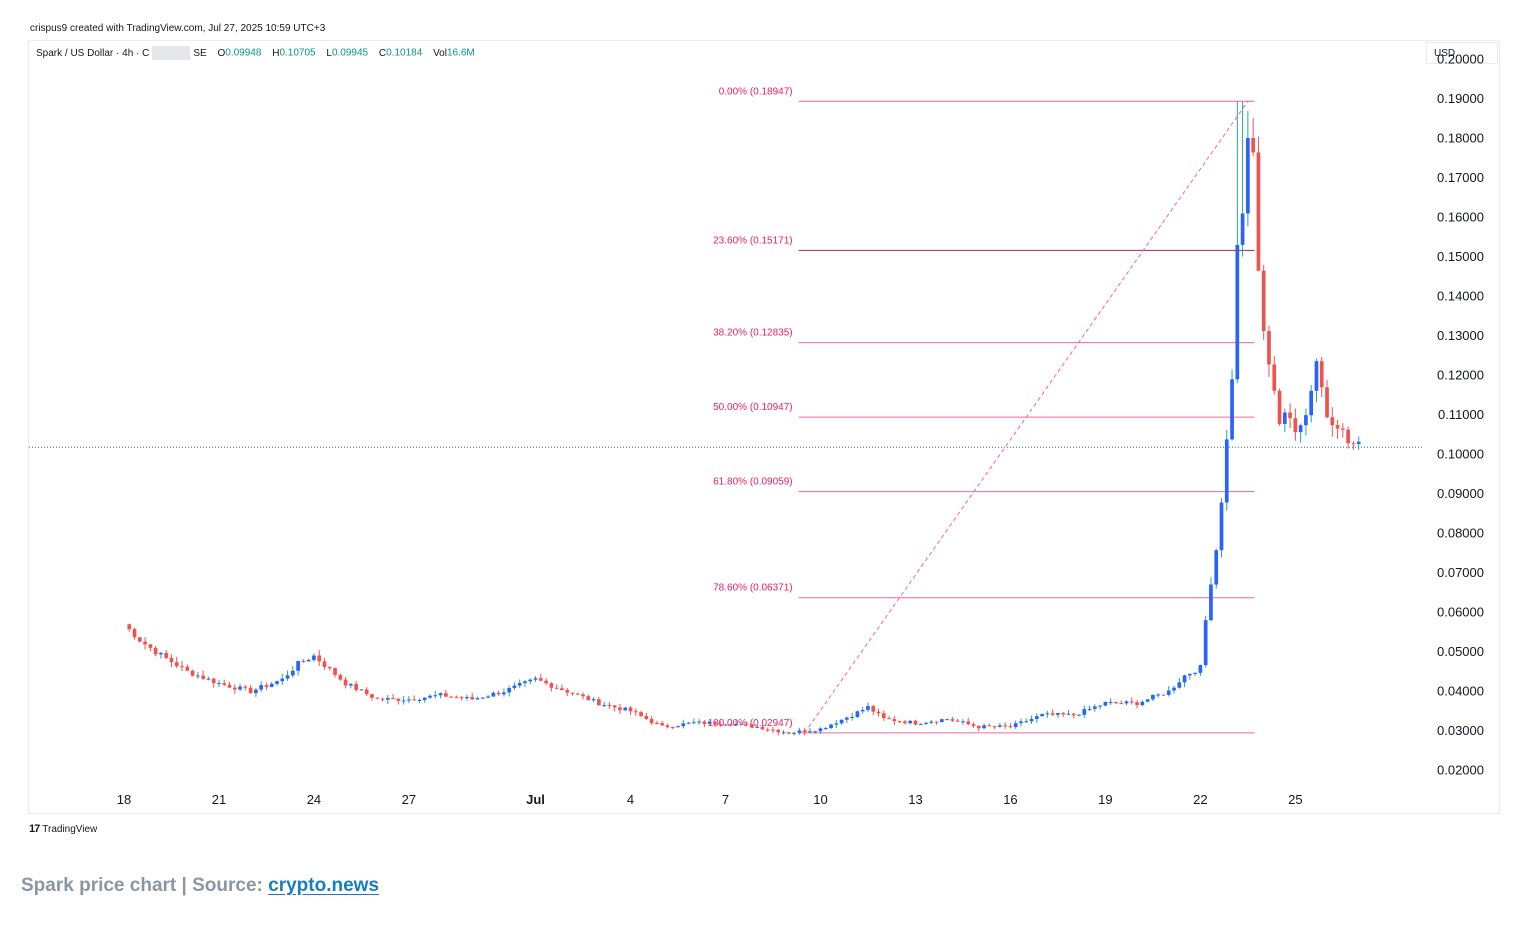 This screenshot has width=1534, height=948. What do you see at coordinates (1460, 375) in the screenshot?
I see `y-tick-label: 0.12000` at bounding box center [1460, 375].